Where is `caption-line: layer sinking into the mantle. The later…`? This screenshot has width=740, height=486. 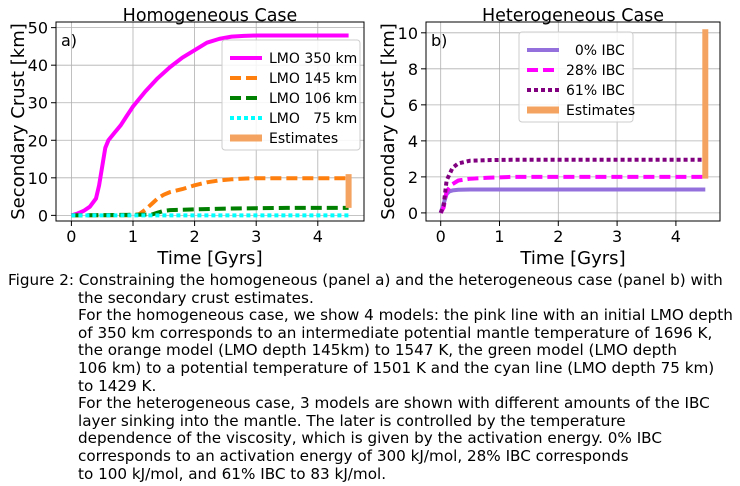 caption-line: layer sinking into the mantle. The later… is located at coordinates (352, 420).